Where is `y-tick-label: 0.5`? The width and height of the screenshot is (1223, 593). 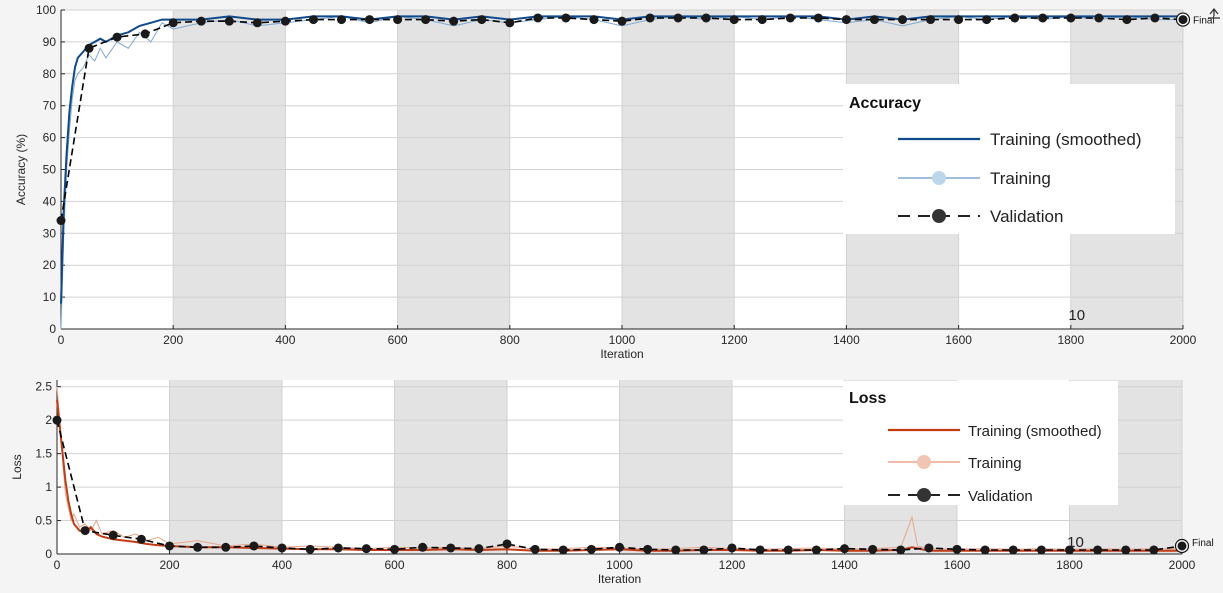 y-tick-label: 0.5 is located at coordinates (43, 521).